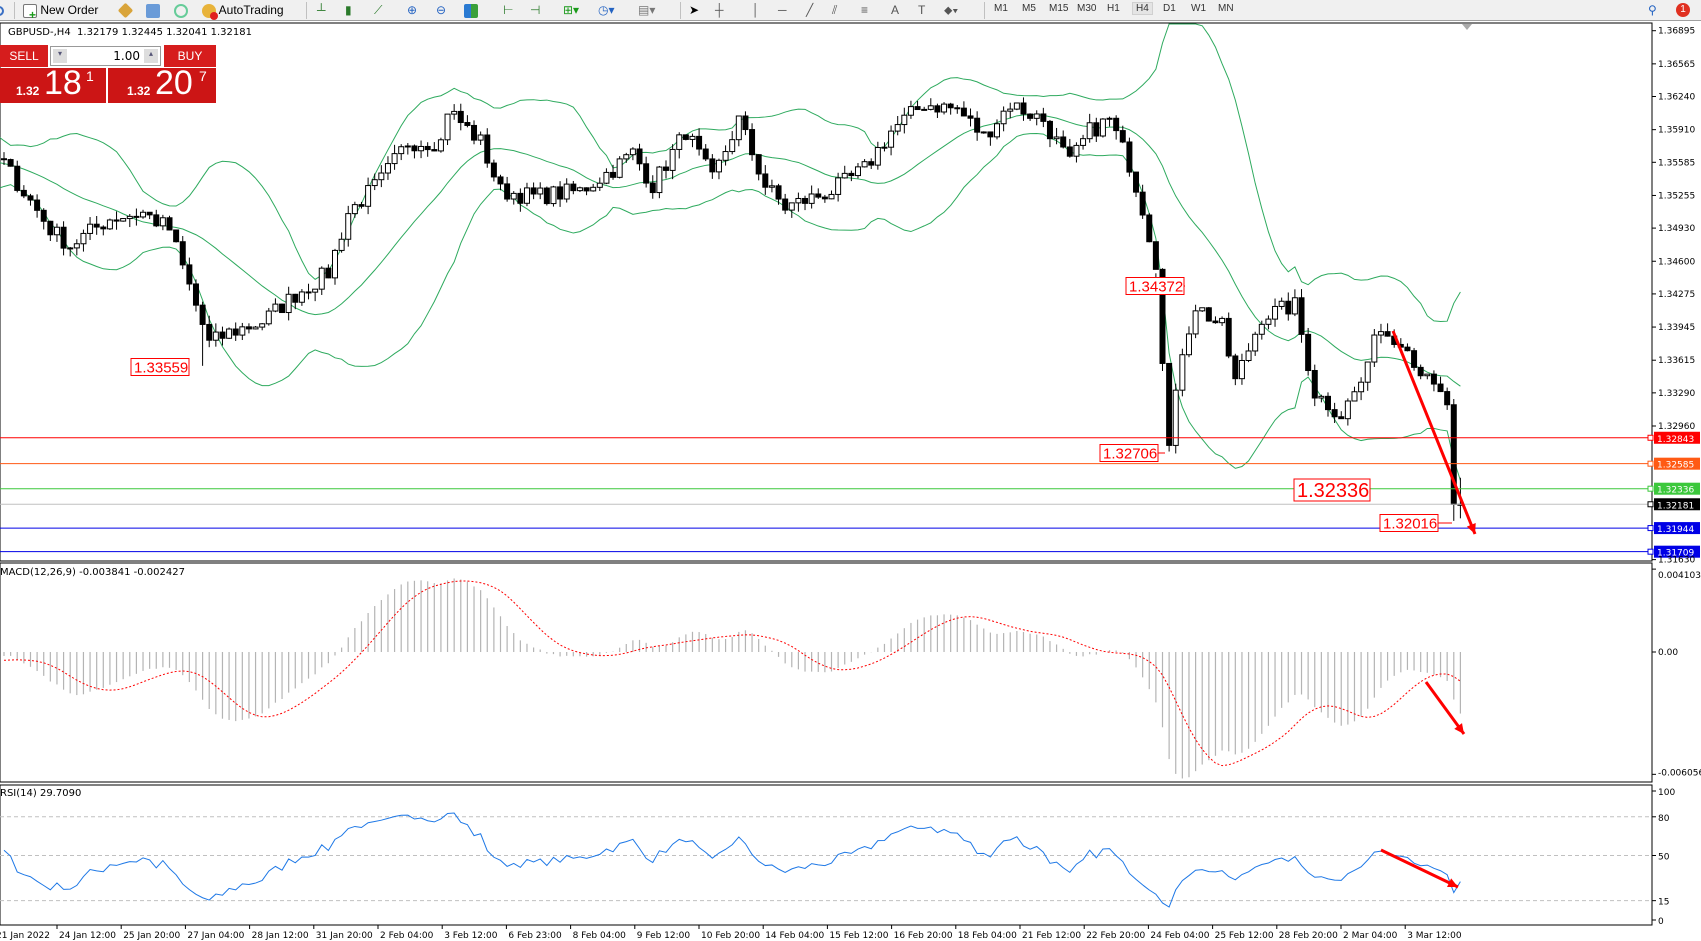  What do you see at coordinates (378, 10) in the screenshot?
I see `line-chart-icon: ⟋` at bounding box center [378, 10].